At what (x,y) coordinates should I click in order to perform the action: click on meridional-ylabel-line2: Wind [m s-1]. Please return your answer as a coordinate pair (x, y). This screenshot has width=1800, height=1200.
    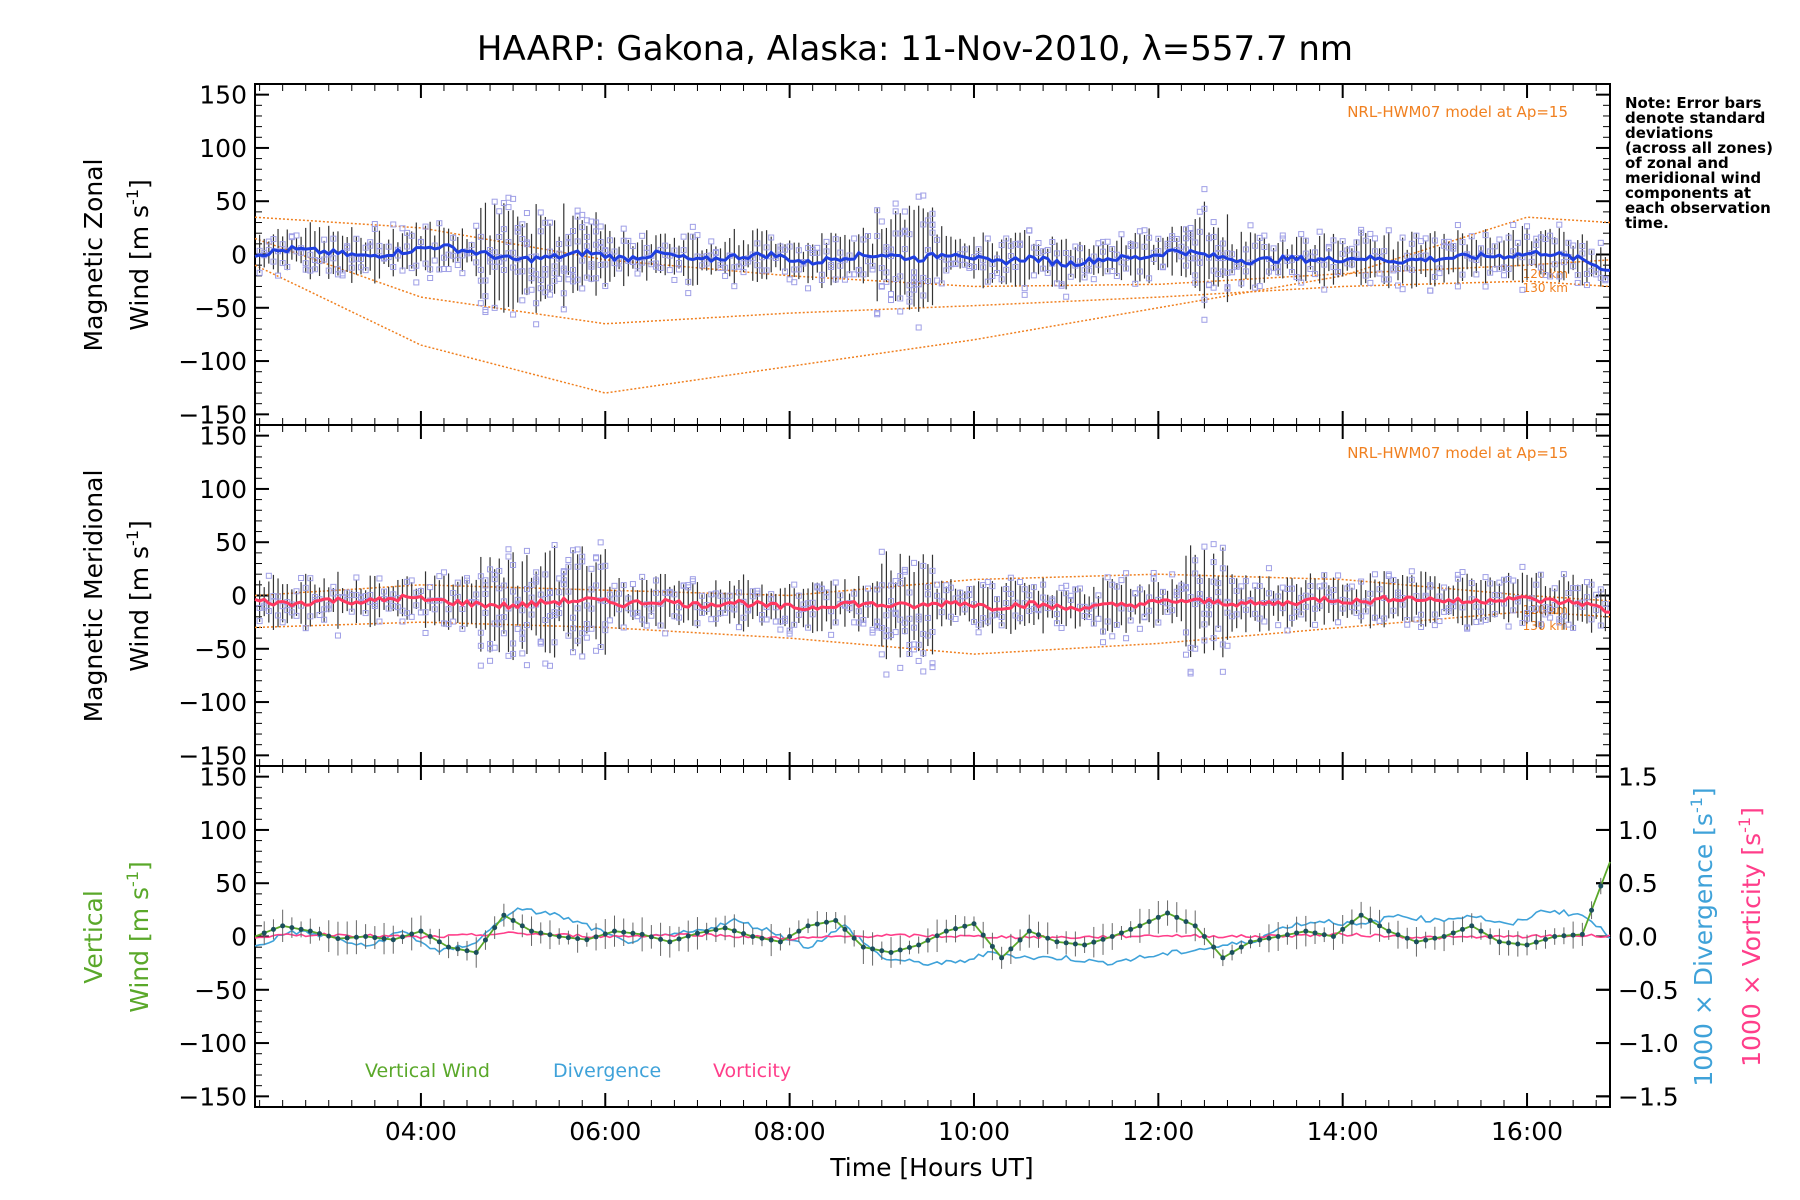
    Looking at the image, I should click on (138, 596).